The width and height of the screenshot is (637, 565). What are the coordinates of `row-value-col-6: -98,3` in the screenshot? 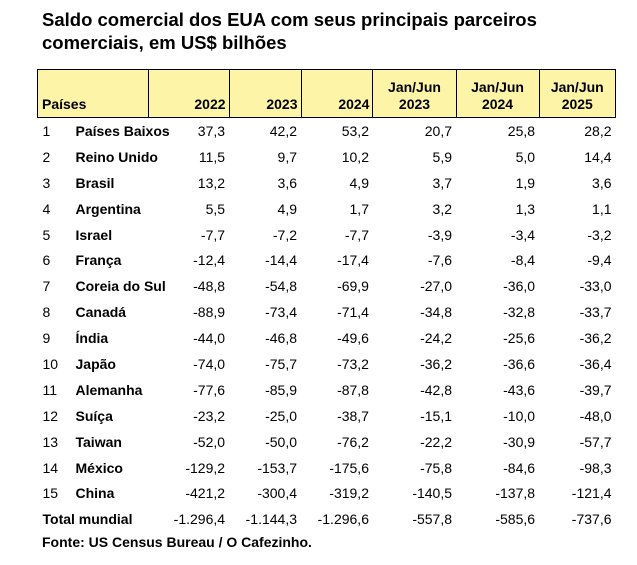 It's located at (595, 467).